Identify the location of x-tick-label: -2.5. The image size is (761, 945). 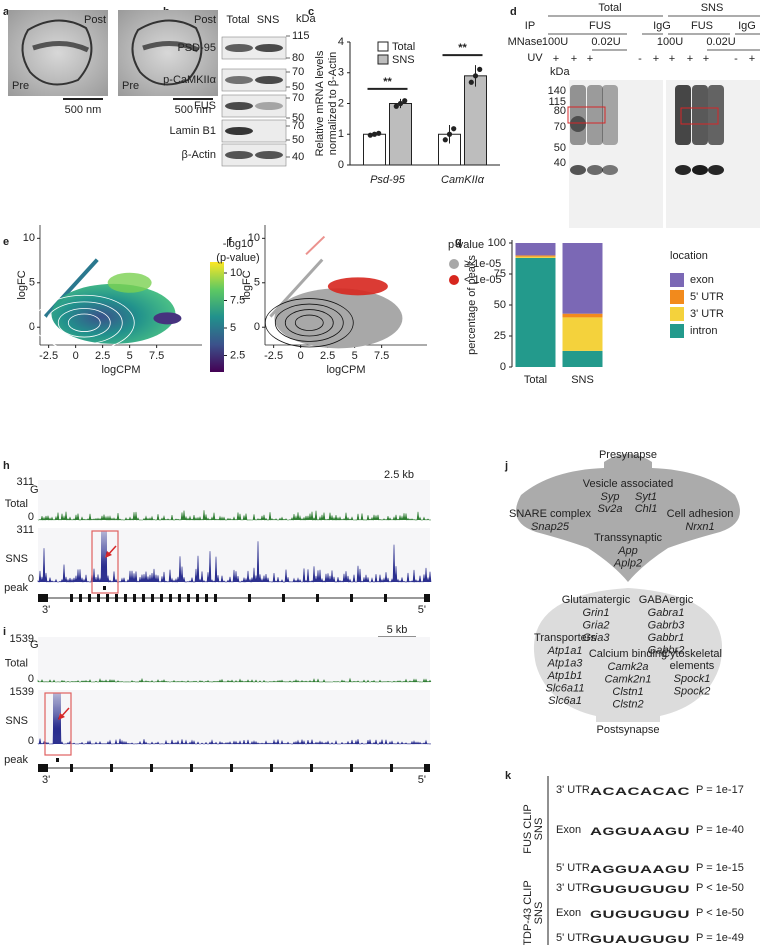
(48, 356).